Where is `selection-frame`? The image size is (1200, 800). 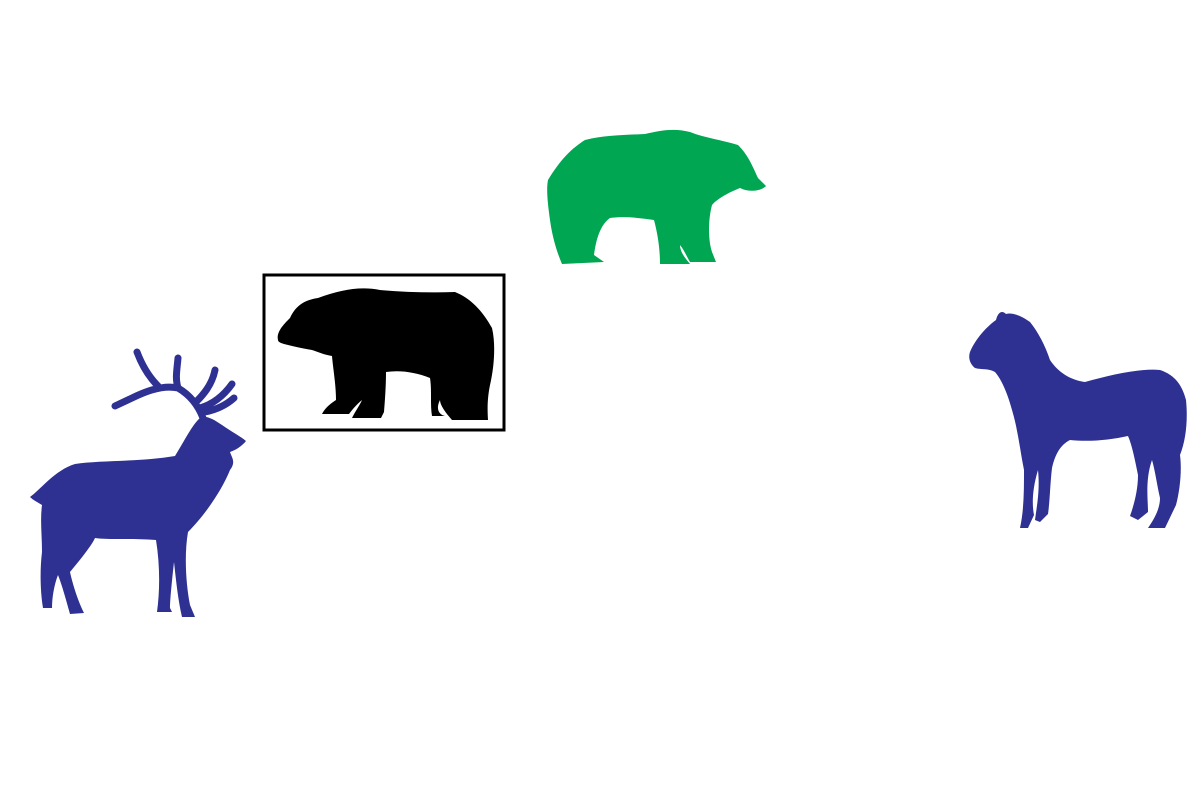 selection-frame is located at coordinates (384, 352).